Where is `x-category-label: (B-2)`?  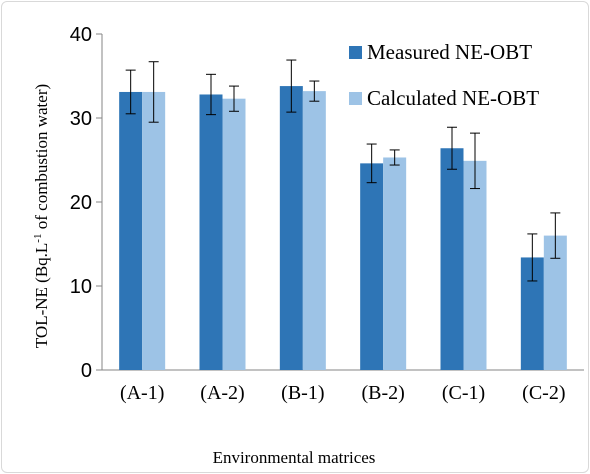 x-category-label: (B-2) is located at coordinates (383, 393).